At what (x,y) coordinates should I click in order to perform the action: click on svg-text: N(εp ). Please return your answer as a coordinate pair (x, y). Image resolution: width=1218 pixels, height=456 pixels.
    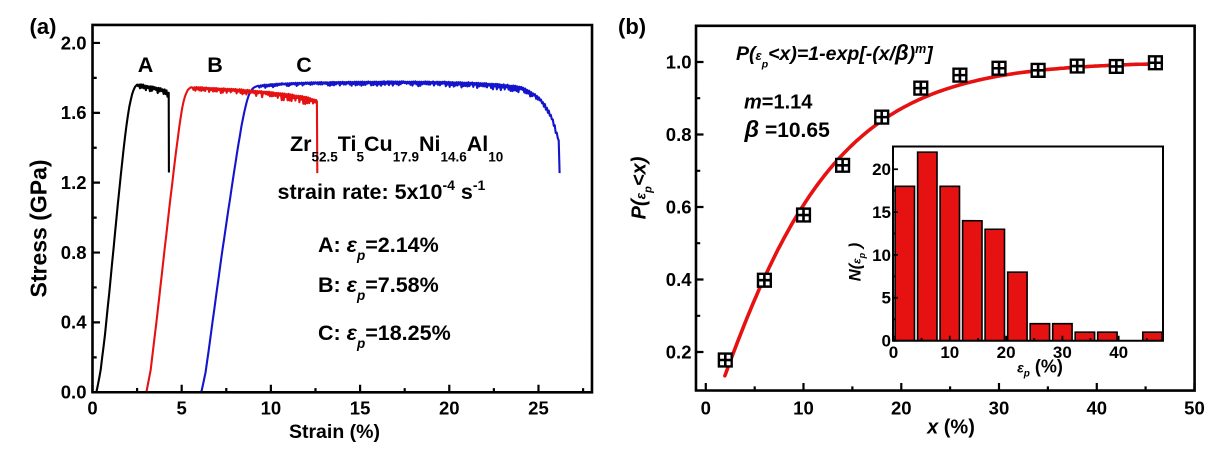
    Looking at the image, I should click on (856, 261).